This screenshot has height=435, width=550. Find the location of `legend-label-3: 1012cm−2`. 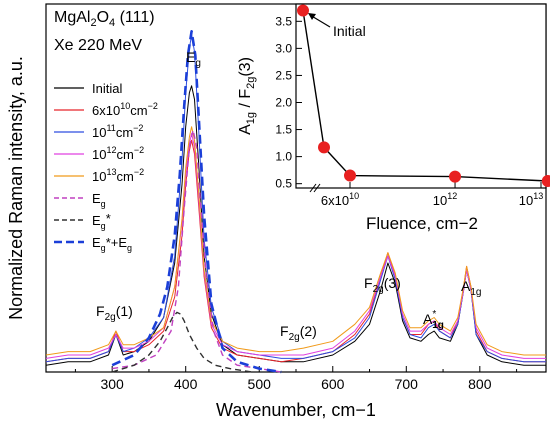

legend-label-3: 1012cm−2 is located at coordinates (118, 153).